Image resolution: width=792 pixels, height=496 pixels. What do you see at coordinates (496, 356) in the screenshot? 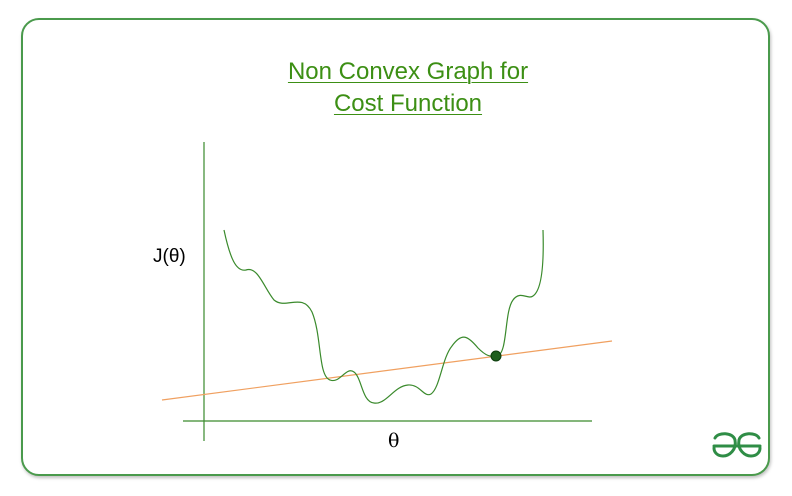
I see `tangent-point` at bounding box center [496, 356].